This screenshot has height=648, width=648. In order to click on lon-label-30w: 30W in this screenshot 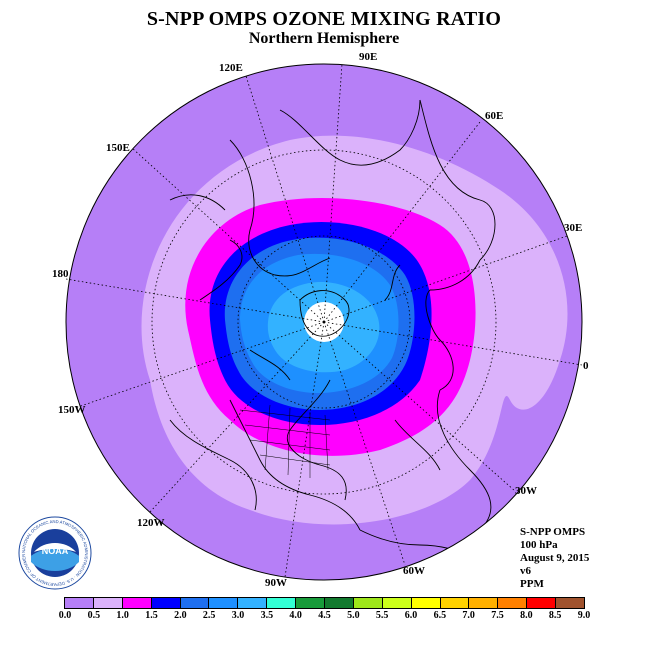, I will do `click(526, 491)`.